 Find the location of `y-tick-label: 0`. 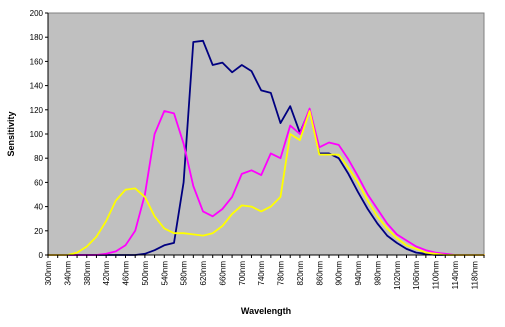

y-tick-label: 0 is located at coordinates (41, 255).